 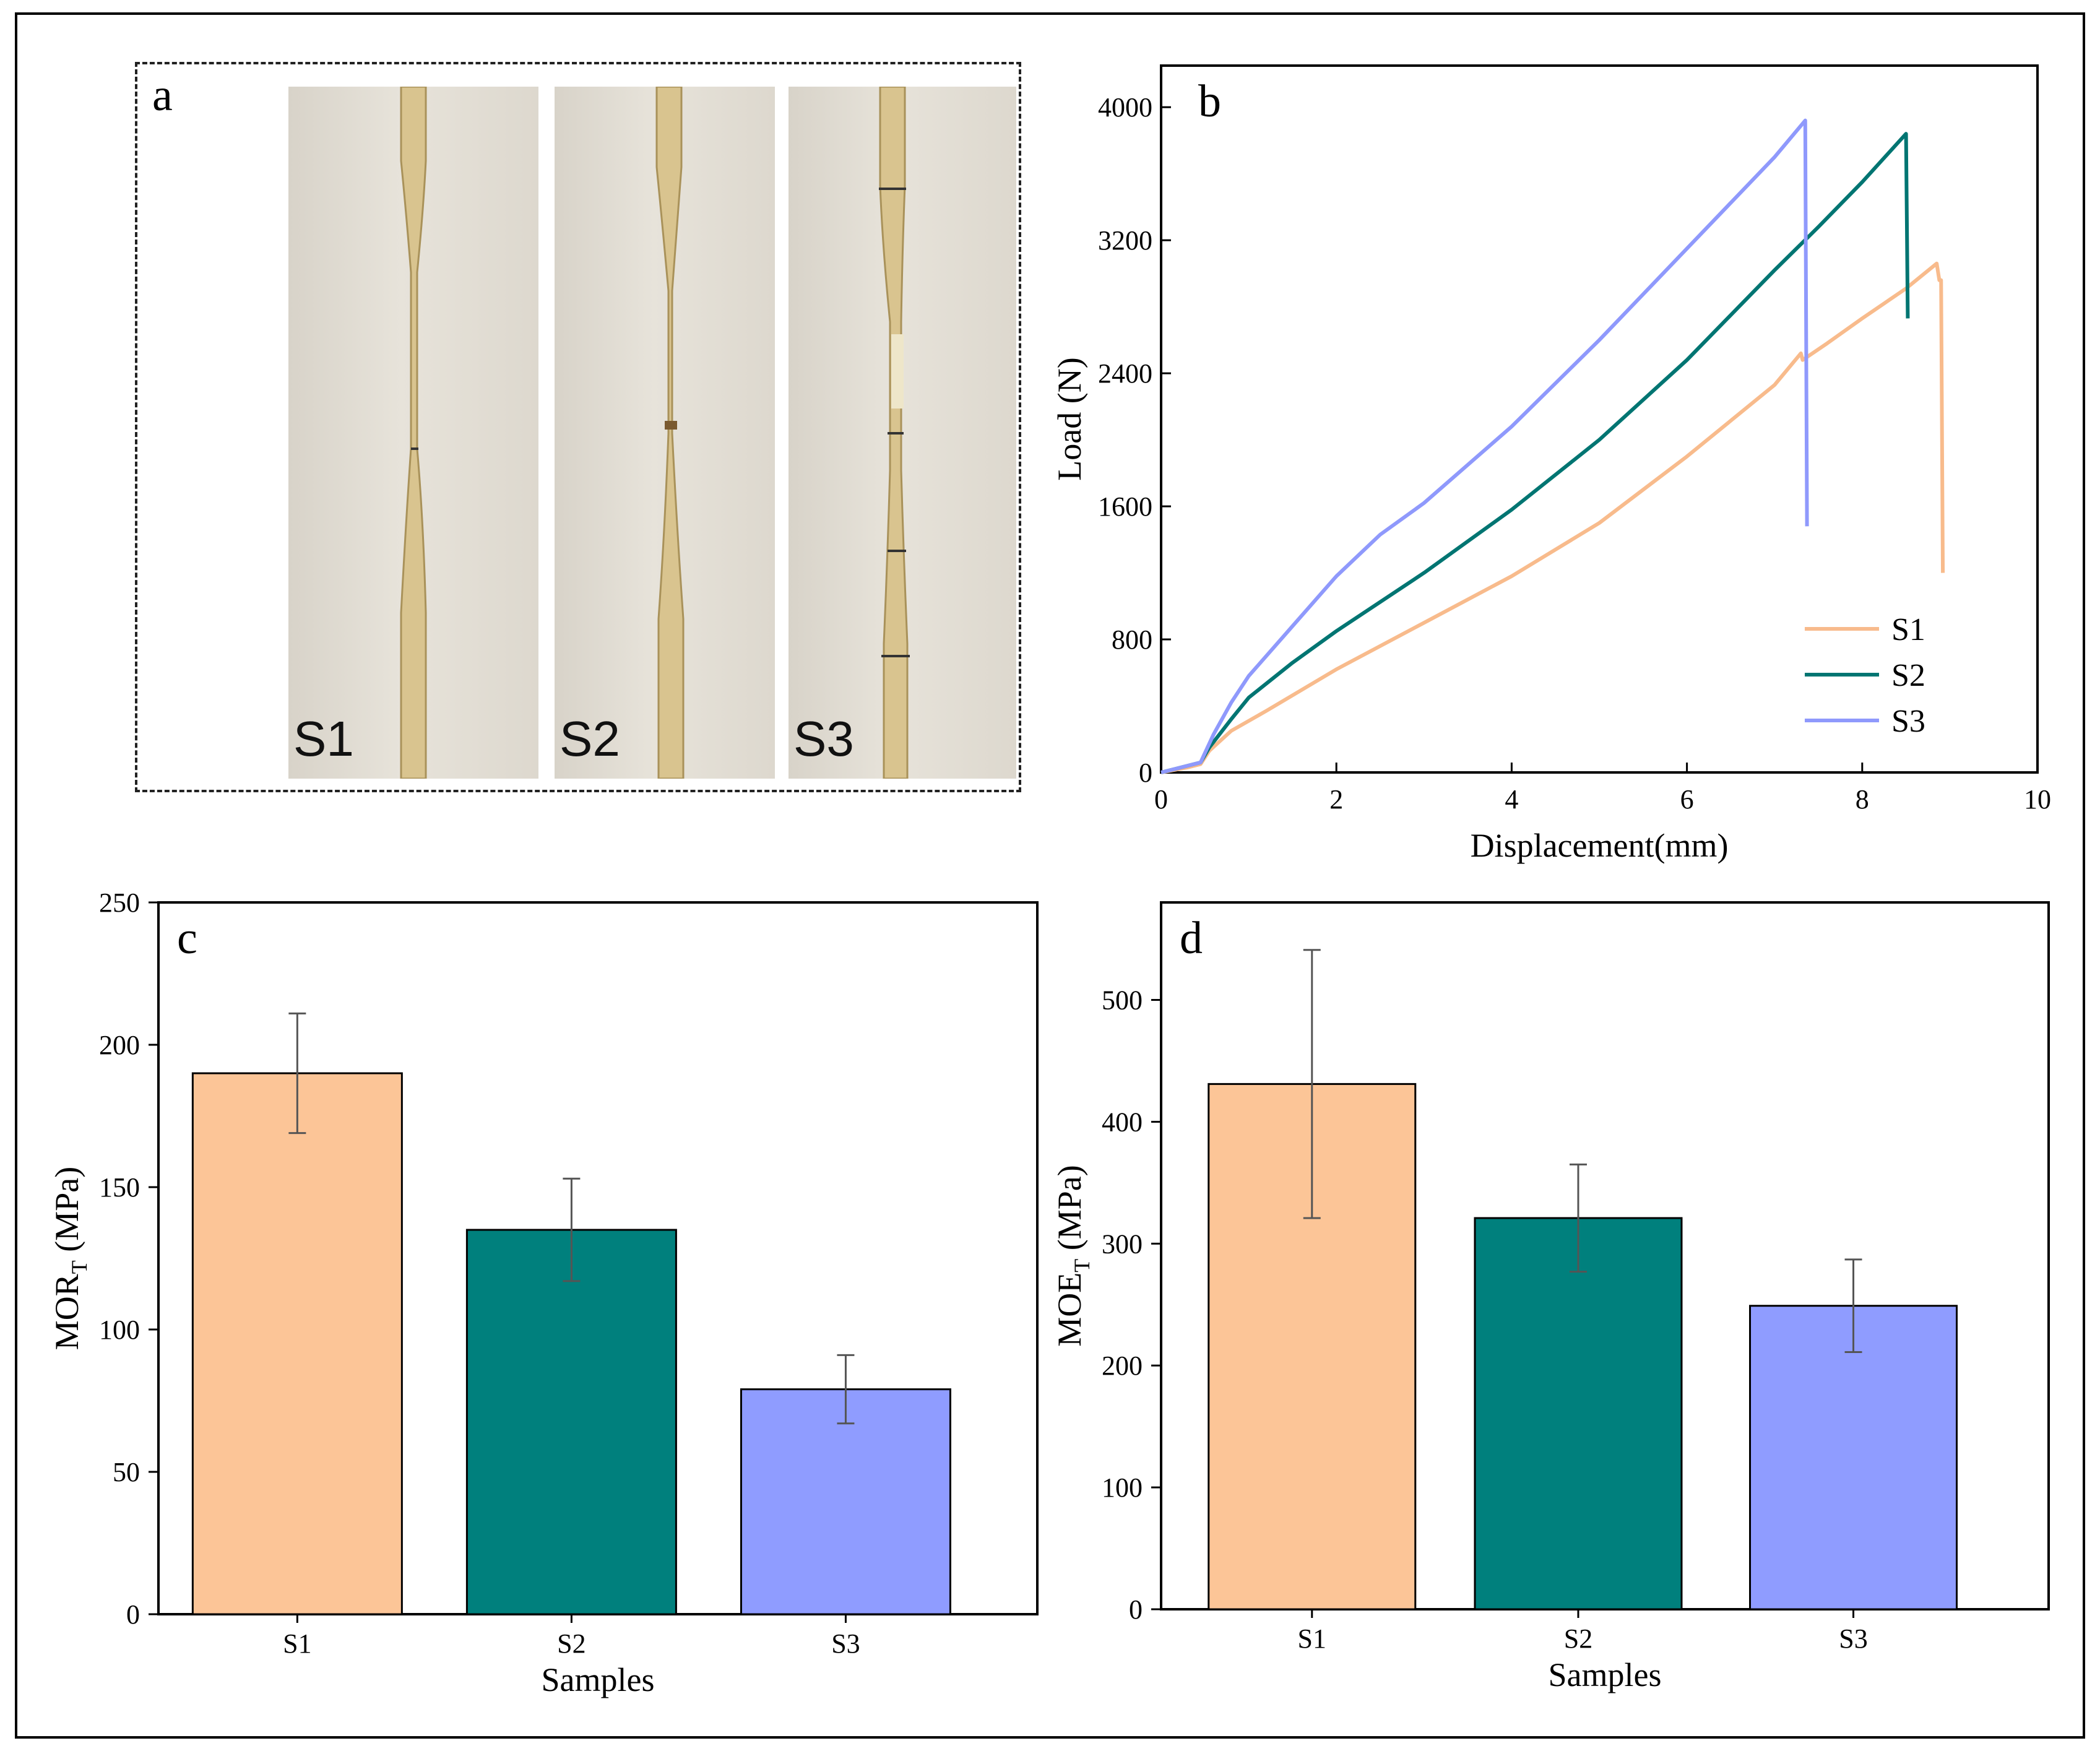 I want to click on y-tick-label-c: 100, so click(x=119, y=1330).